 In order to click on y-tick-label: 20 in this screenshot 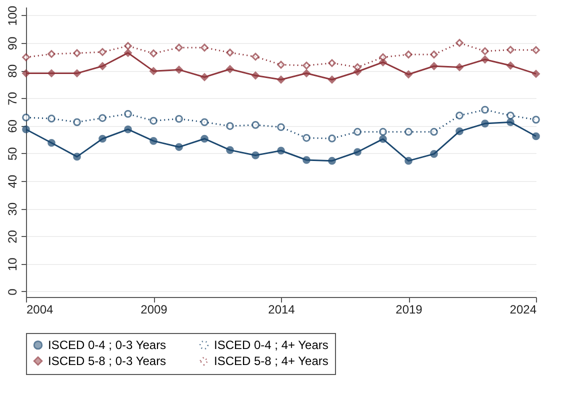, I will do `click(13, 237)`.